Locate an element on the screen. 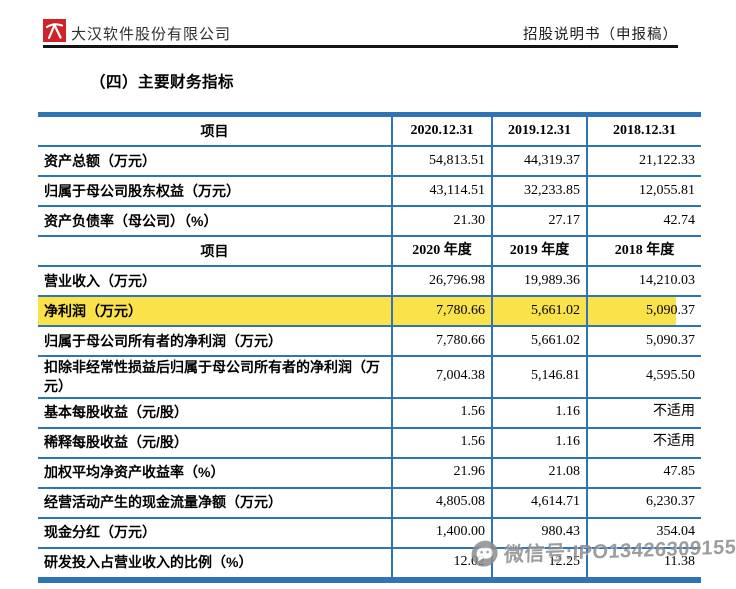  cell-value: 43,114.51 is located at coordinates (441, 191).